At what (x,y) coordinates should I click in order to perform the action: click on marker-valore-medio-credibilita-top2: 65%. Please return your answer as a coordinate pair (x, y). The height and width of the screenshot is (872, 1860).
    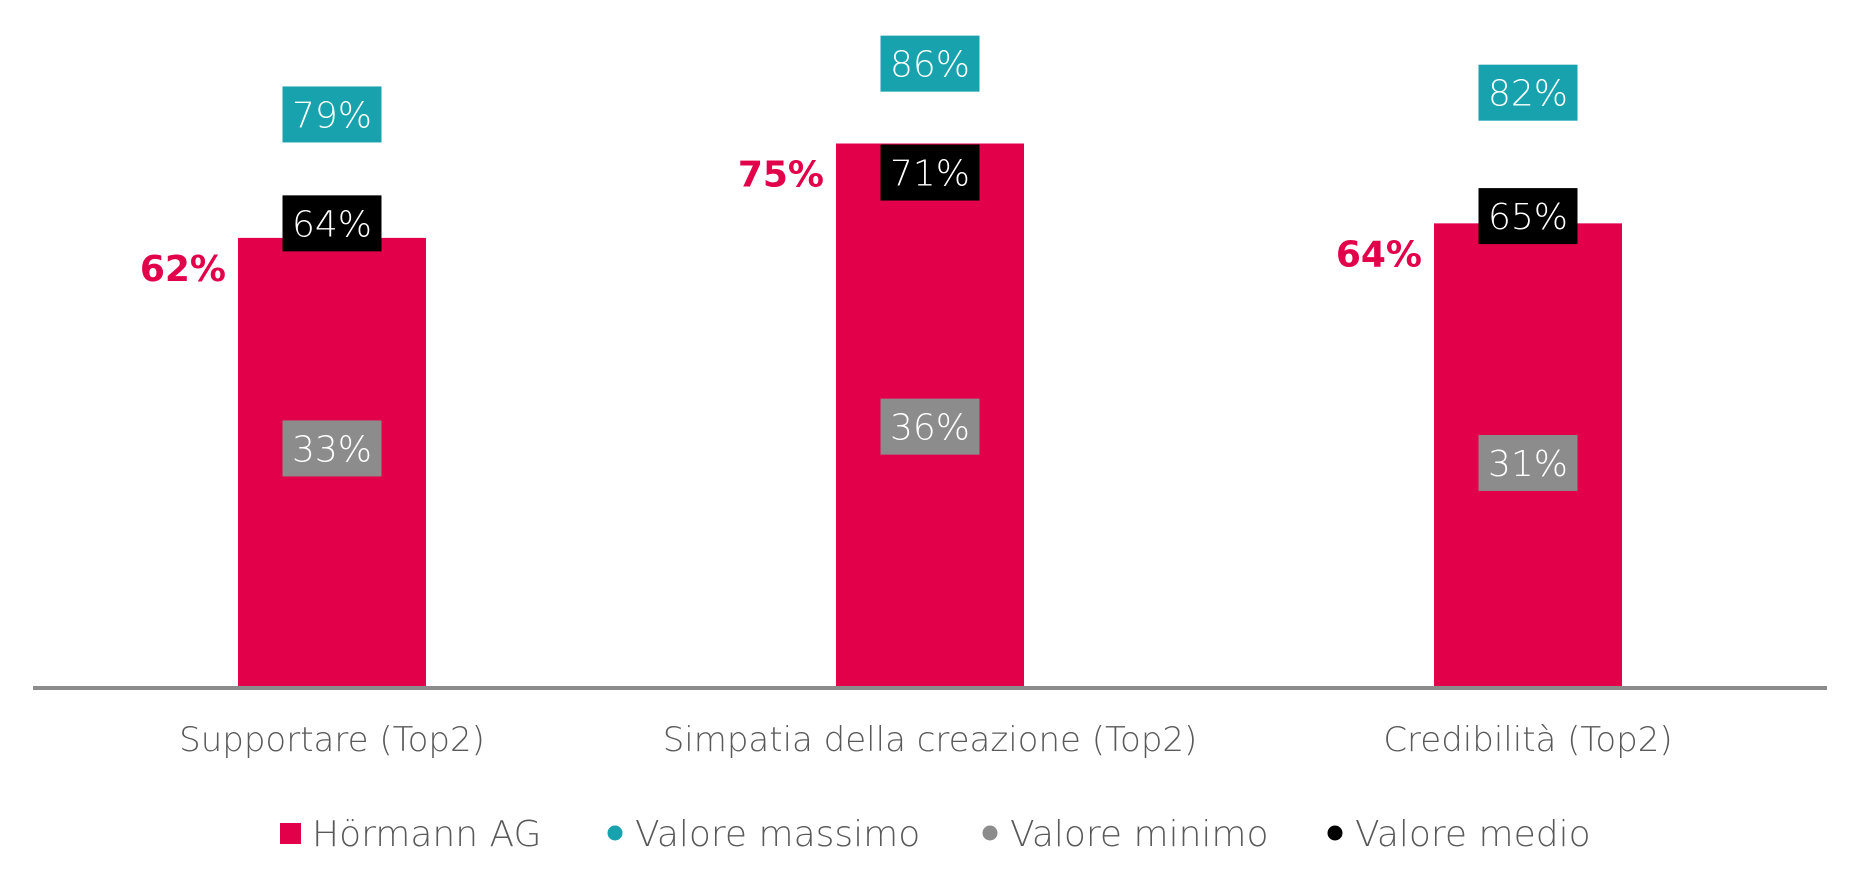
    Looking at the image, I should click on (1528, 216).